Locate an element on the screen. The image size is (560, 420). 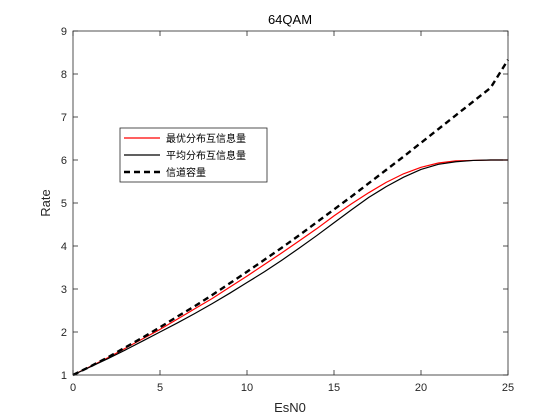
y-tick-label: 6 is located at coordinates (64, 161).